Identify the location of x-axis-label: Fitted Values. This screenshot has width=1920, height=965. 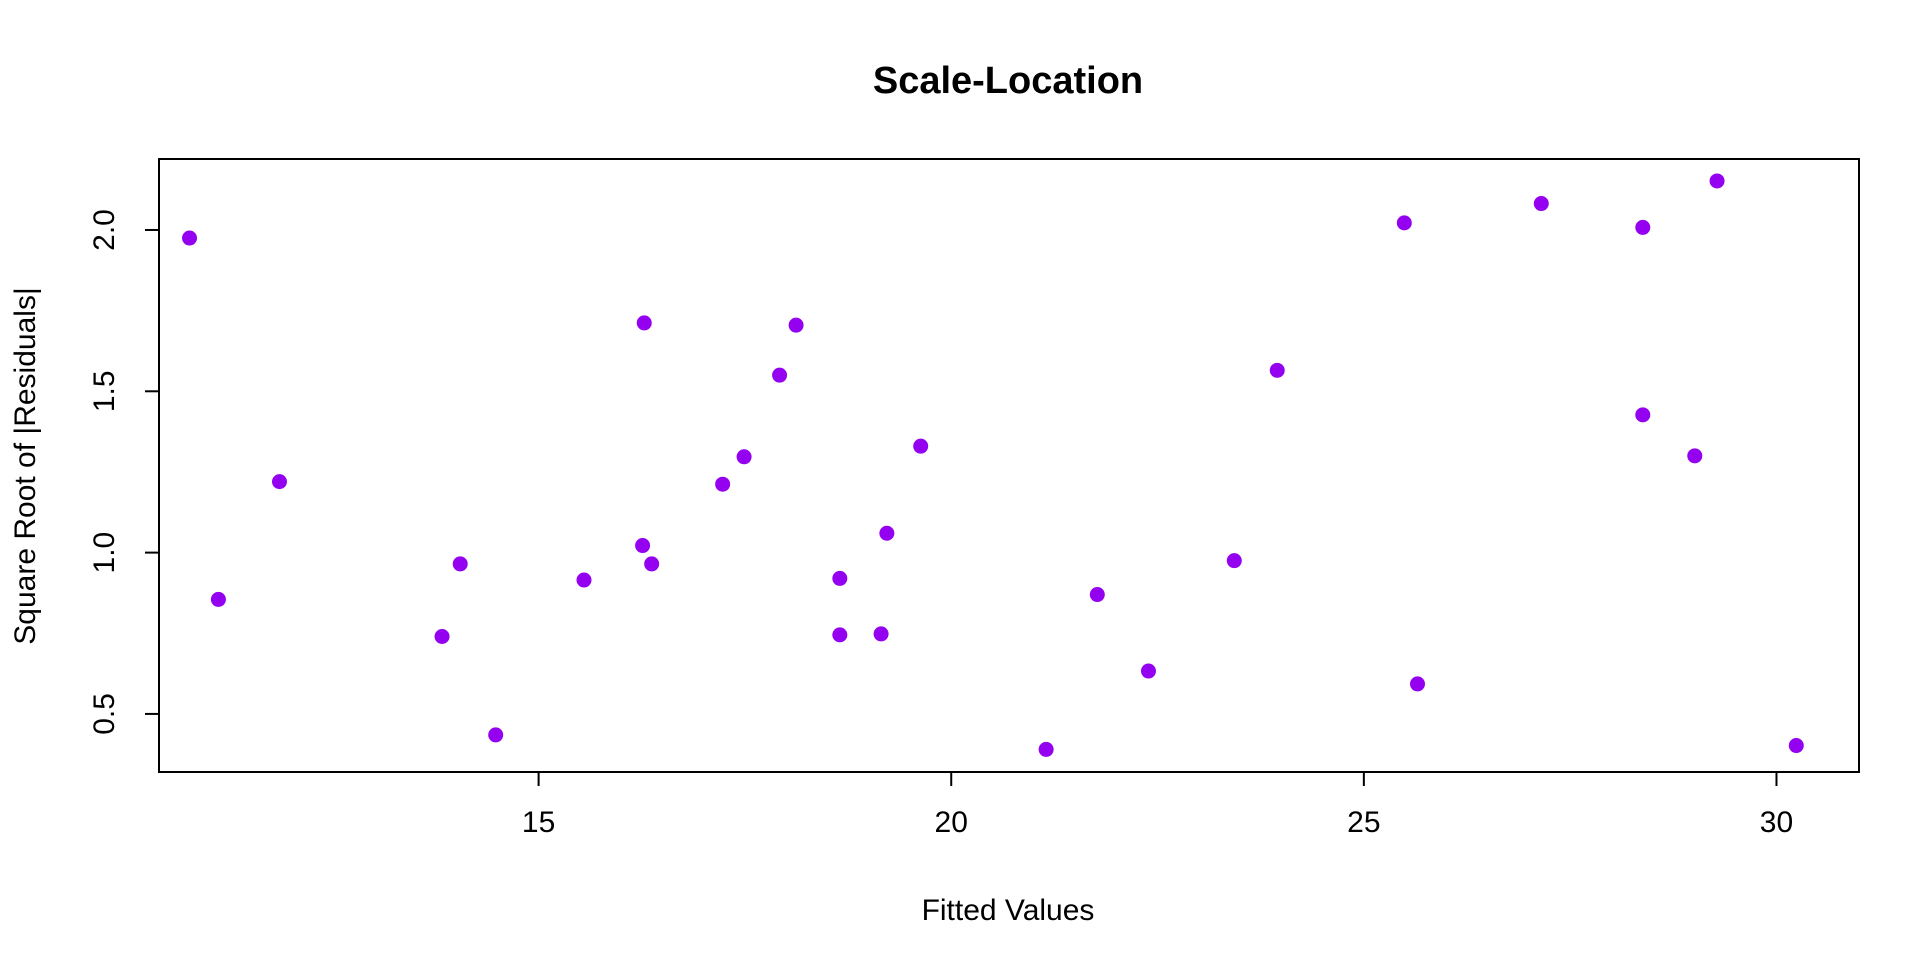
(1008, 910).